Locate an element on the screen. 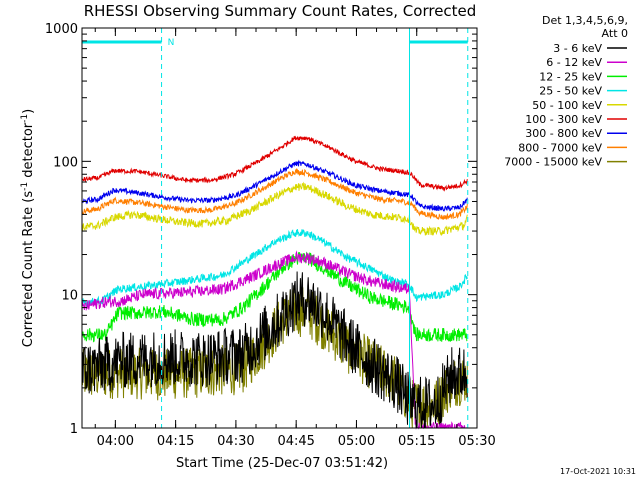 This screenshot has height=480, width=640. legend-label: 12 - 25 keV is located at coordinates (570, 76).